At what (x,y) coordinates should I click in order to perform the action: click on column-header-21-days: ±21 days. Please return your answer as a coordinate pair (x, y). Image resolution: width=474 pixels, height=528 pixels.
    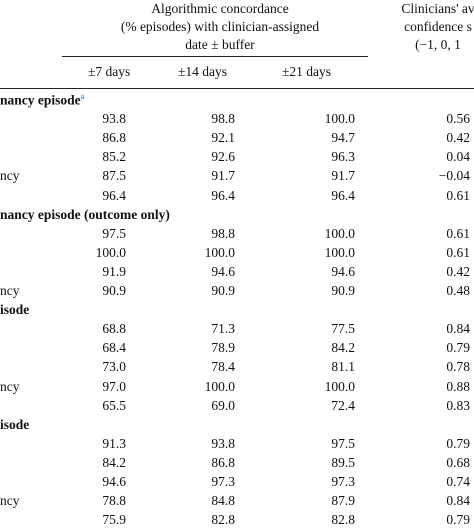
    Looking at the image, I should click on (307, 71).